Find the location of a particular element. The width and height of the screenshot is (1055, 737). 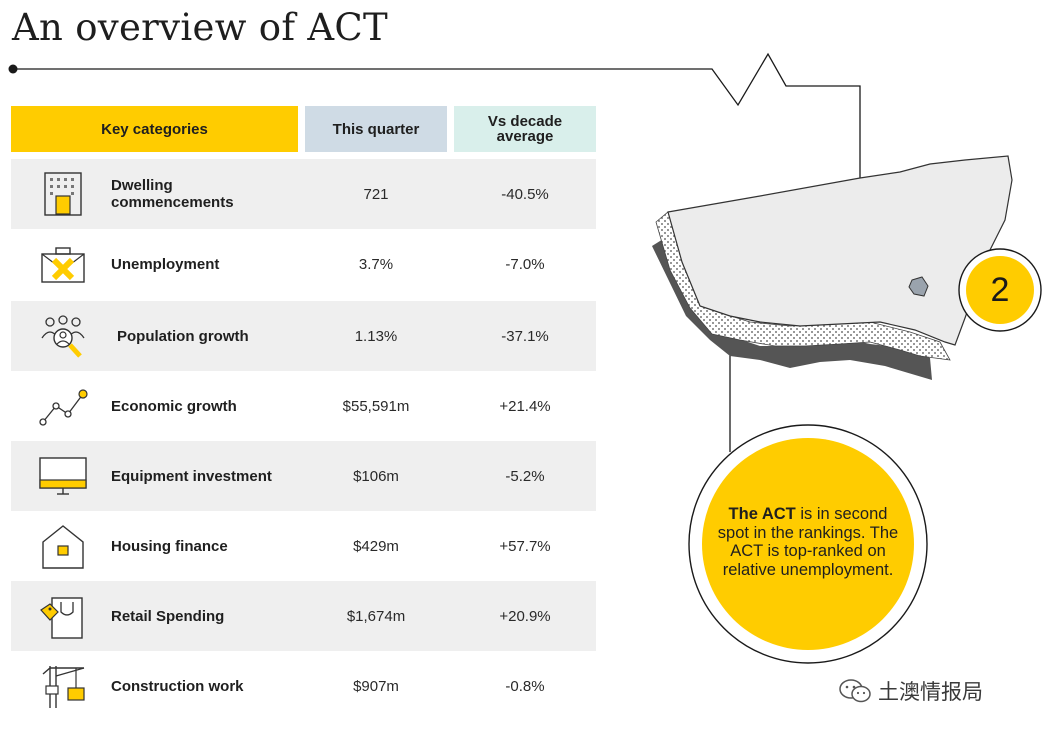

connector-line is located at coordinates (437, 115).